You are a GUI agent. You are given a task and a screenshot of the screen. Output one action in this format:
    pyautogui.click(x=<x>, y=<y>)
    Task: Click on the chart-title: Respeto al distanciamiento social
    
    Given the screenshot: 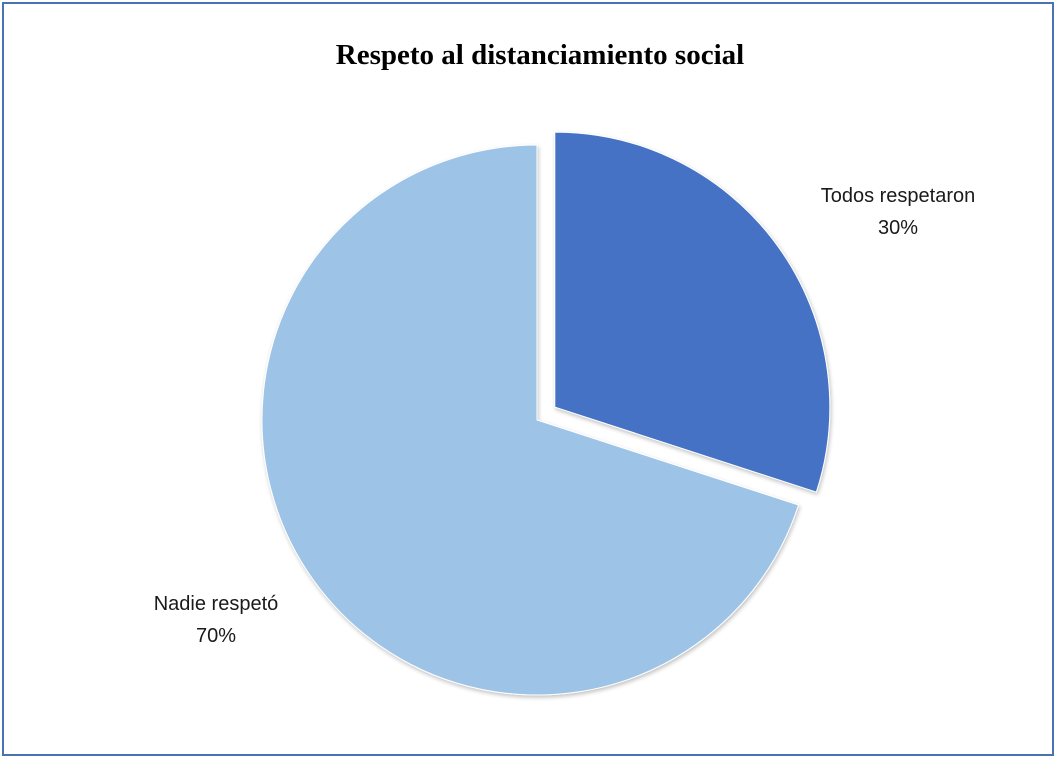 What is the action you would take?
    pyautogui.click(x=540, y=55)
    